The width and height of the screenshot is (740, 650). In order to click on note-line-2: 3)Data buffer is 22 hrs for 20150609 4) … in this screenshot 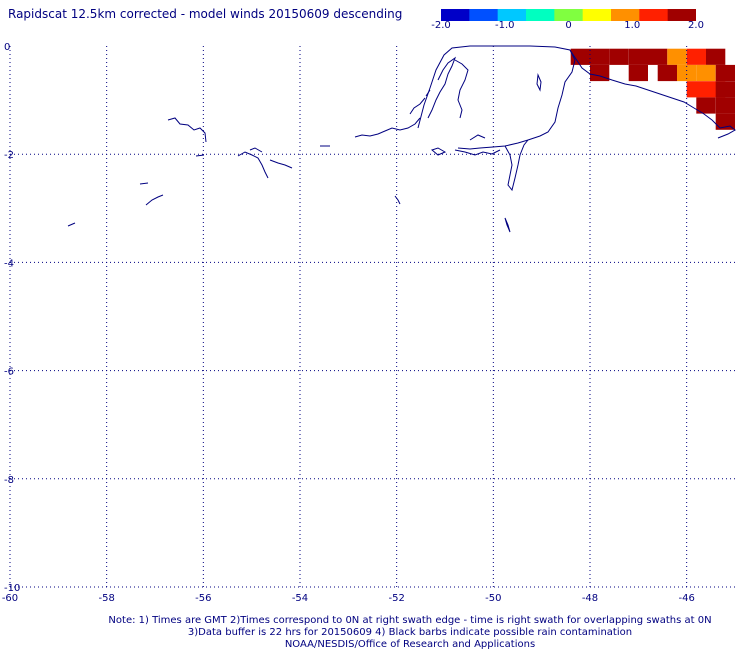, I will do `click(410, 632)`.